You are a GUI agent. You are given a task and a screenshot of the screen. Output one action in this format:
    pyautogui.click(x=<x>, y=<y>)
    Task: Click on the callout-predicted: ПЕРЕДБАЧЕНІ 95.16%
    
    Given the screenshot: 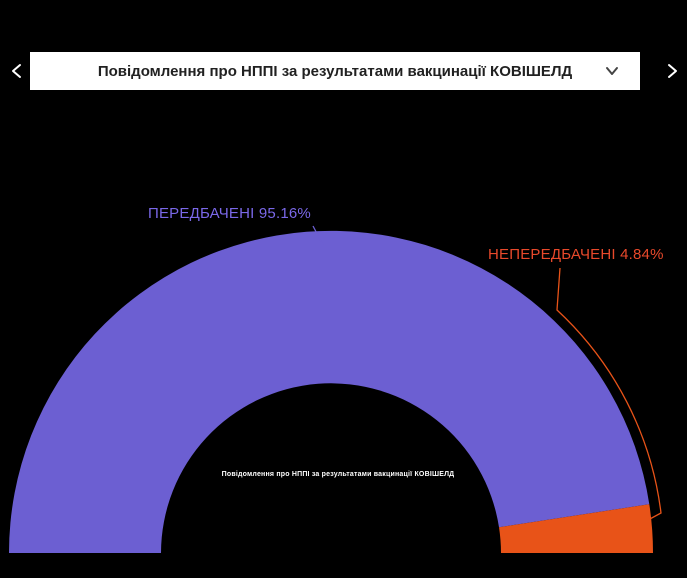 What is the action you would take?
    pyautogui.click(x=229, y=213)
    